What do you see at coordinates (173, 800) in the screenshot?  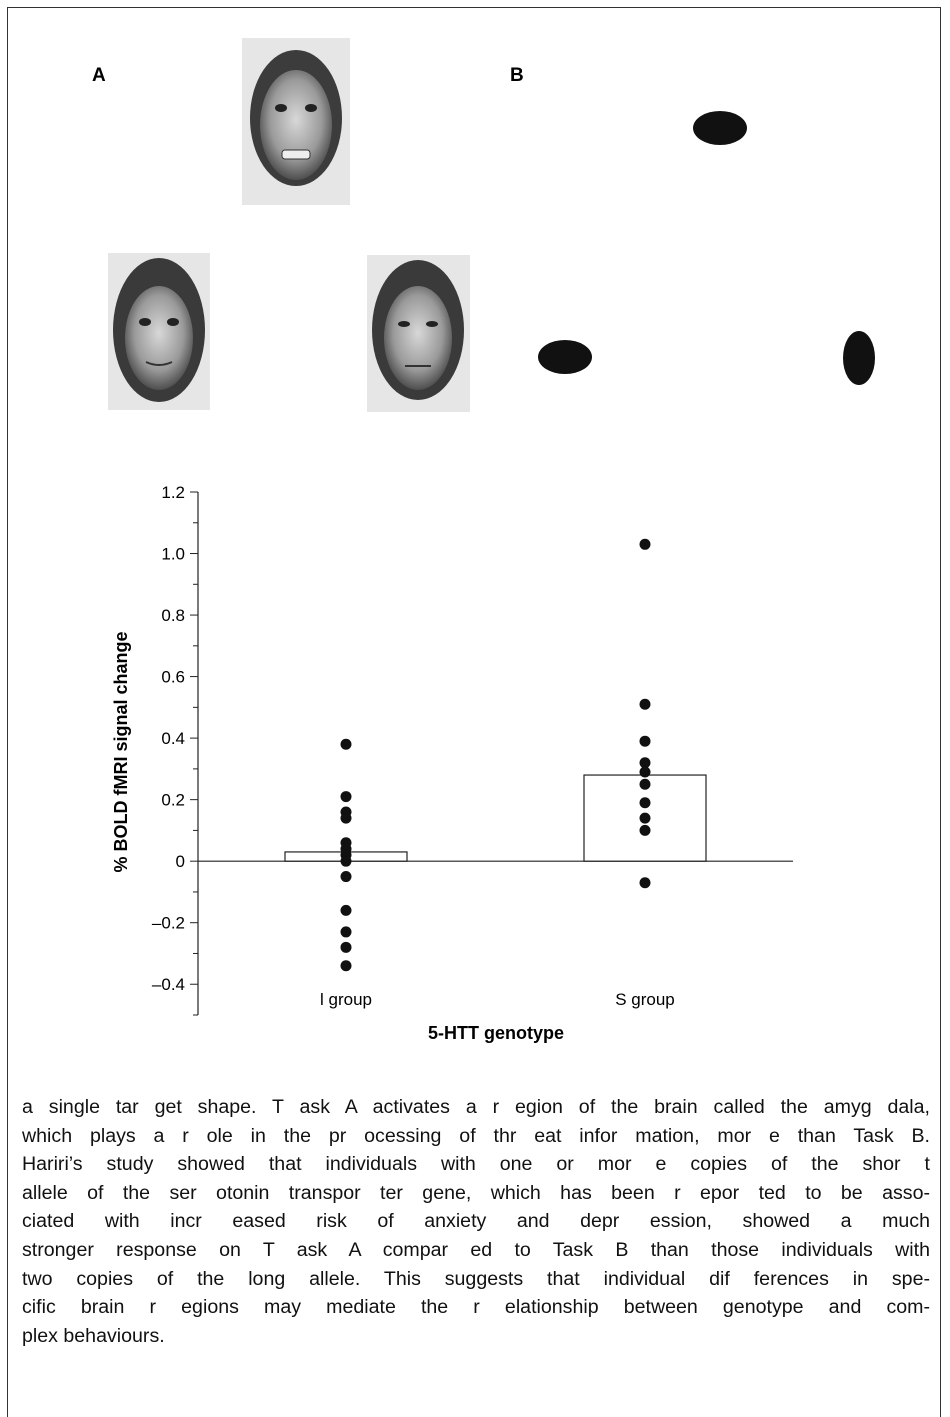 I see `y-tick-label: 0.2` at bounding box center [173, 800].